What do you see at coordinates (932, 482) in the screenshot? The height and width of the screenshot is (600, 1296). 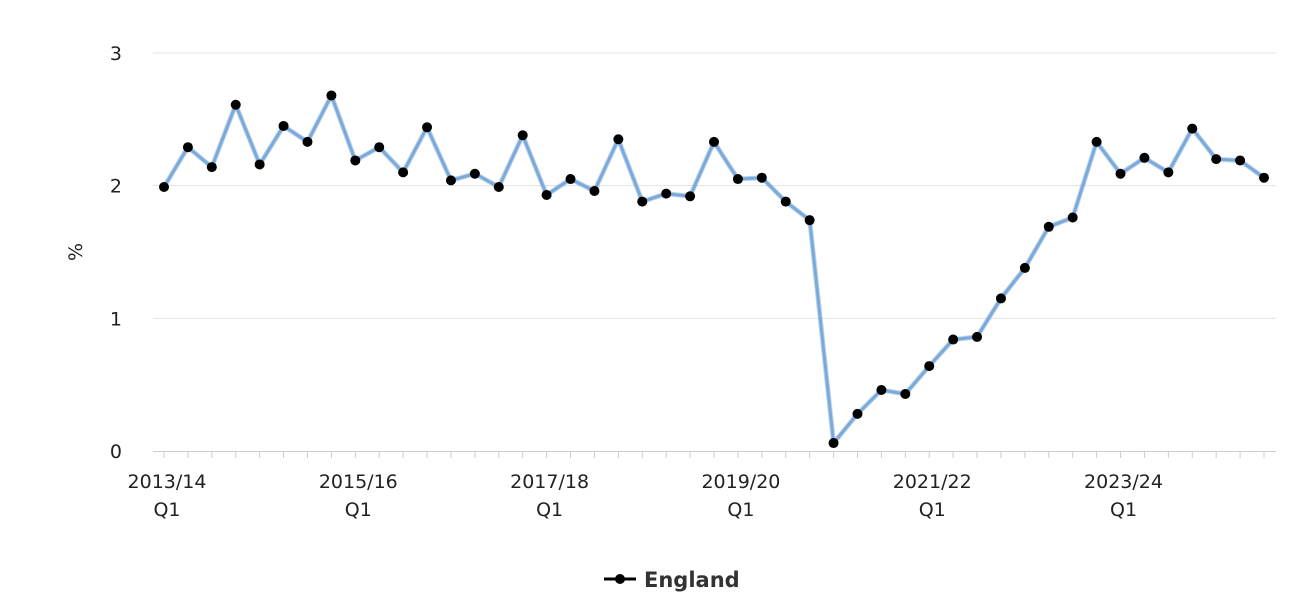 I see `x-tick-label: 2021/22` at bounding box center [932, 482].